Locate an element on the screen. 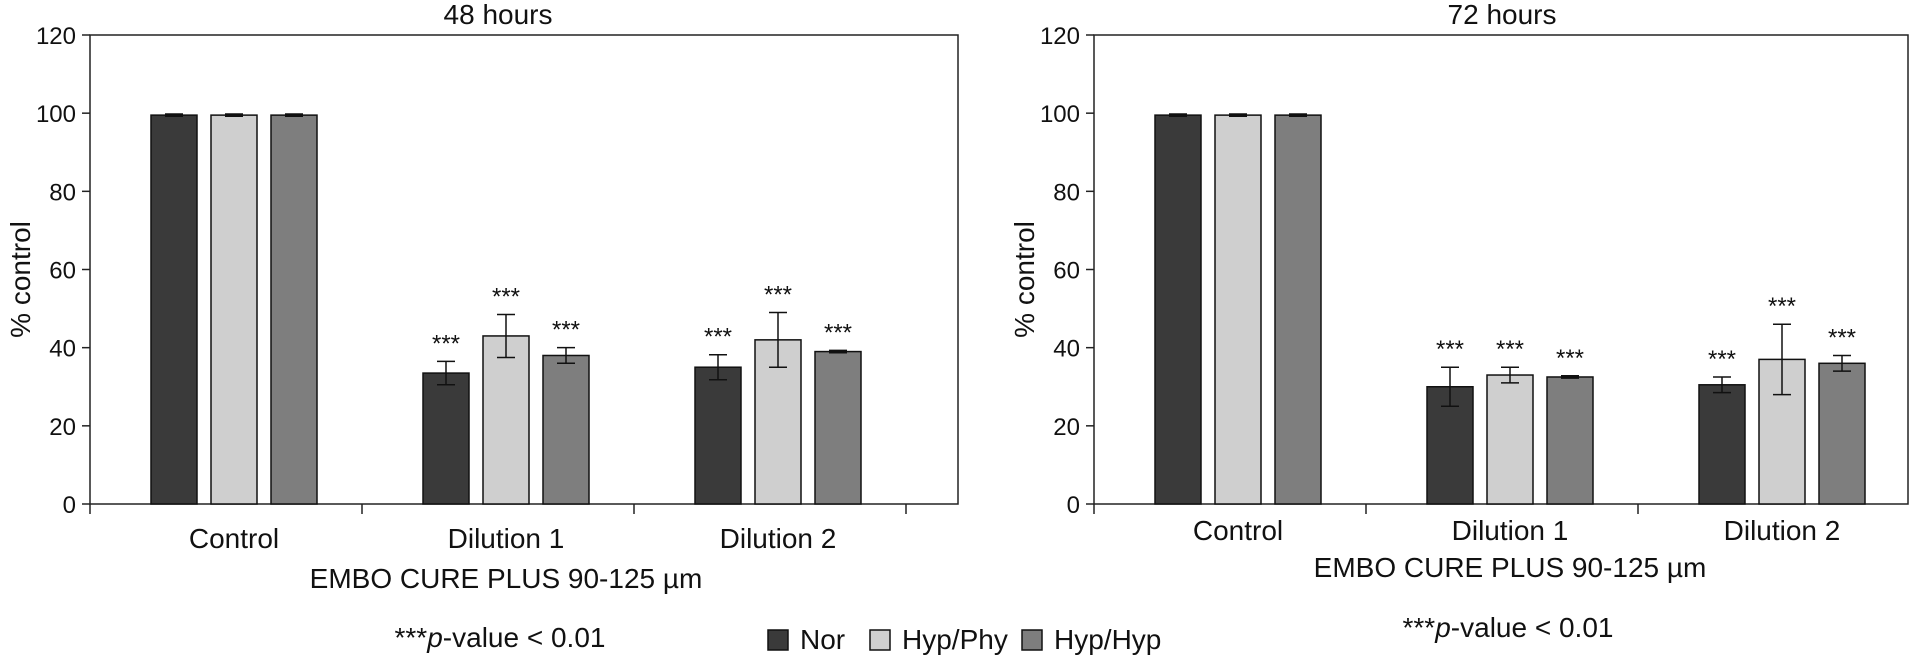 The width and height of the screenshot is (1911, 668). legend-swatch-nor is located at coordinates (778, 640).